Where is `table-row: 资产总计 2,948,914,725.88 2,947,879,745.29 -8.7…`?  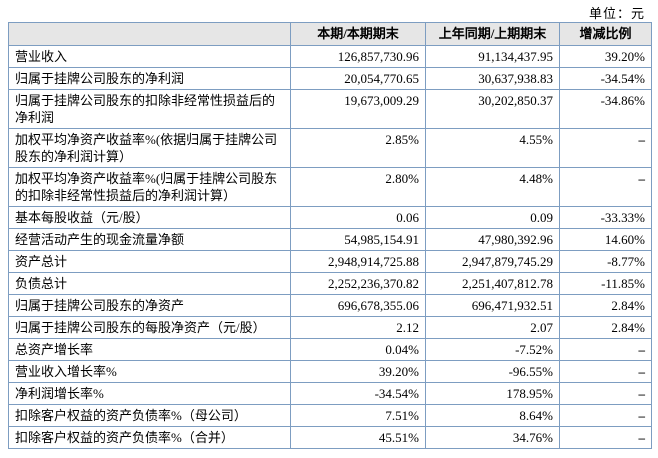
table-row: 资产总计 2,948,914,725.88 2,947,879,745.29 -8.7… is located at coordinates (330, 261).